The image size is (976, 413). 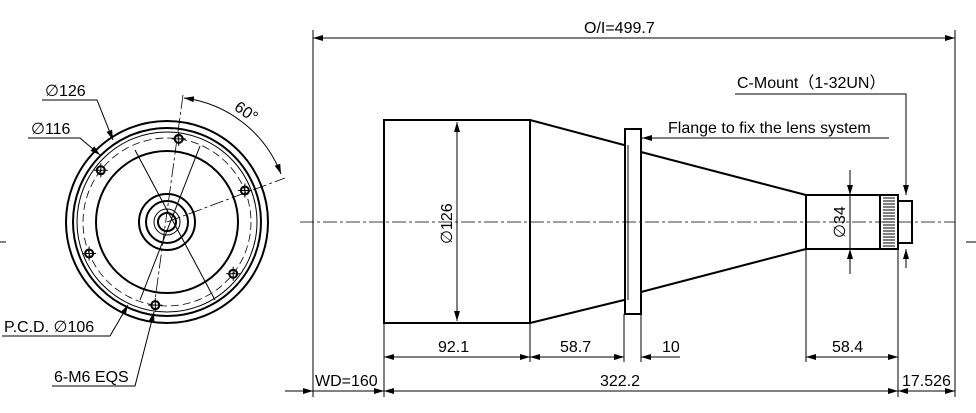 I want to click on holes-label: 6-M6 EQS, so click(x=91, y=377).